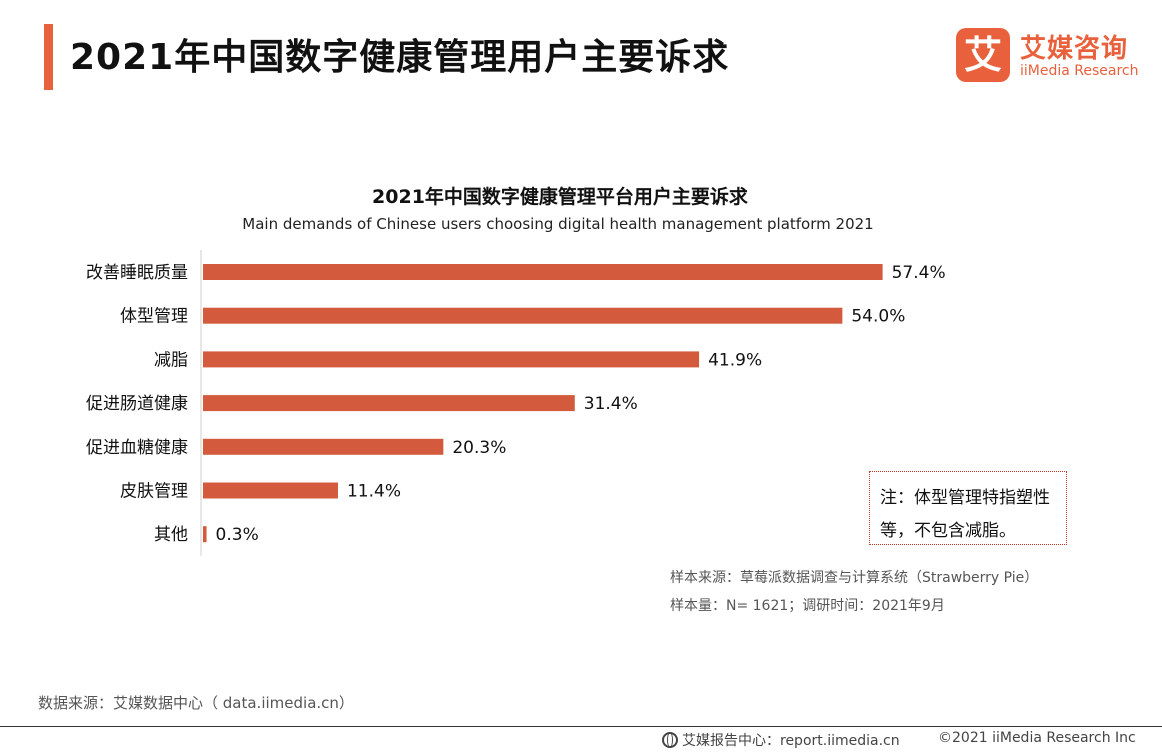  I want to click on sample-size: 样本量：N= 1621；调研时间：2021年9月, so click(807, 606).